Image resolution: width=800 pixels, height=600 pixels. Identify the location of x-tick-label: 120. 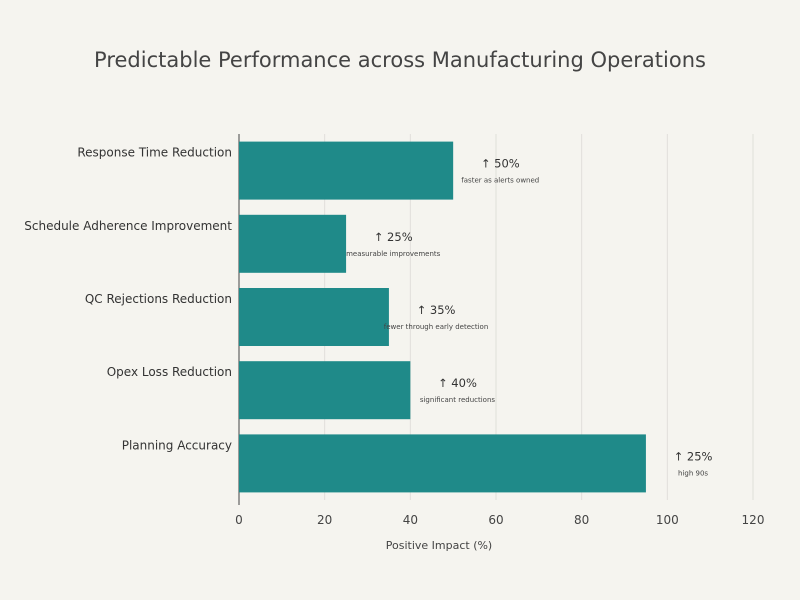
(753, 520).